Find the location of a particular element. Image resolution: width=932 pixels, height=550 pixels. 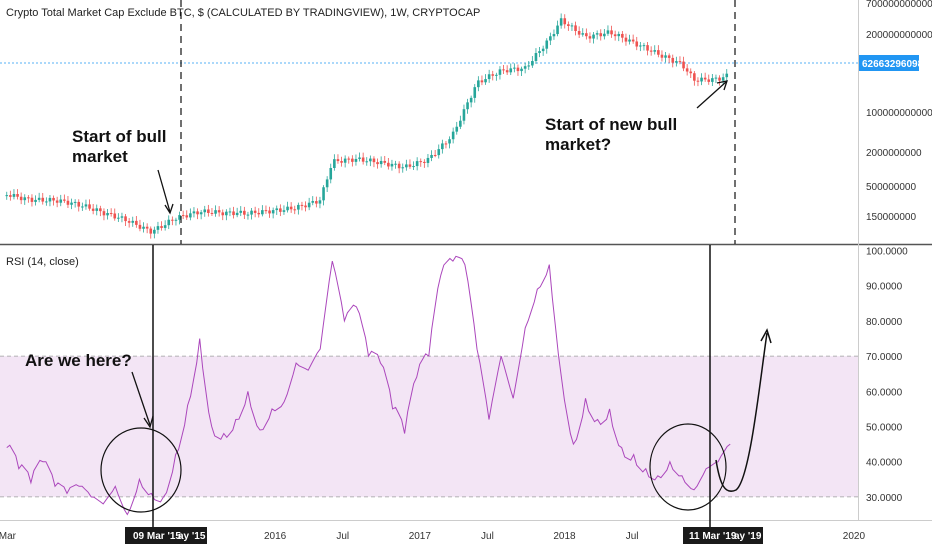

price-tick-label: 2000000000 is located at coordinates (894, 153).